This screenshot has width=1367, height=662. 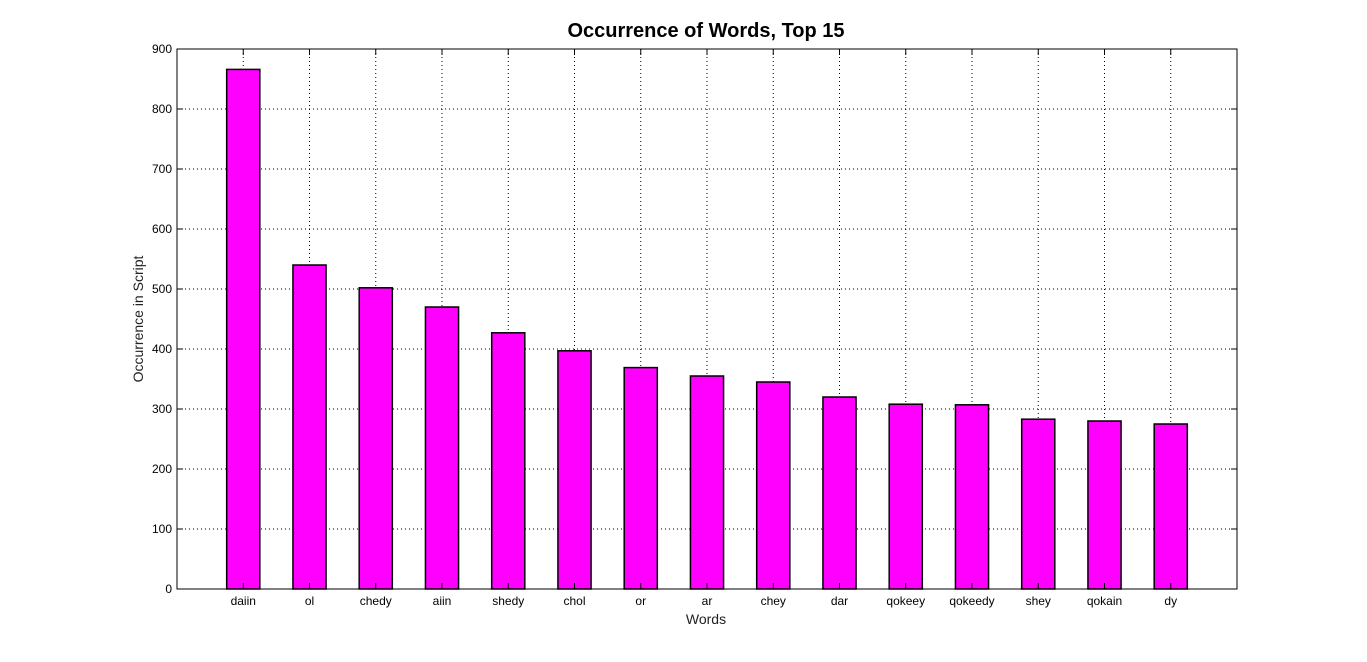 I want to click on y-tick-label: 500, so click(x=162, y=289).